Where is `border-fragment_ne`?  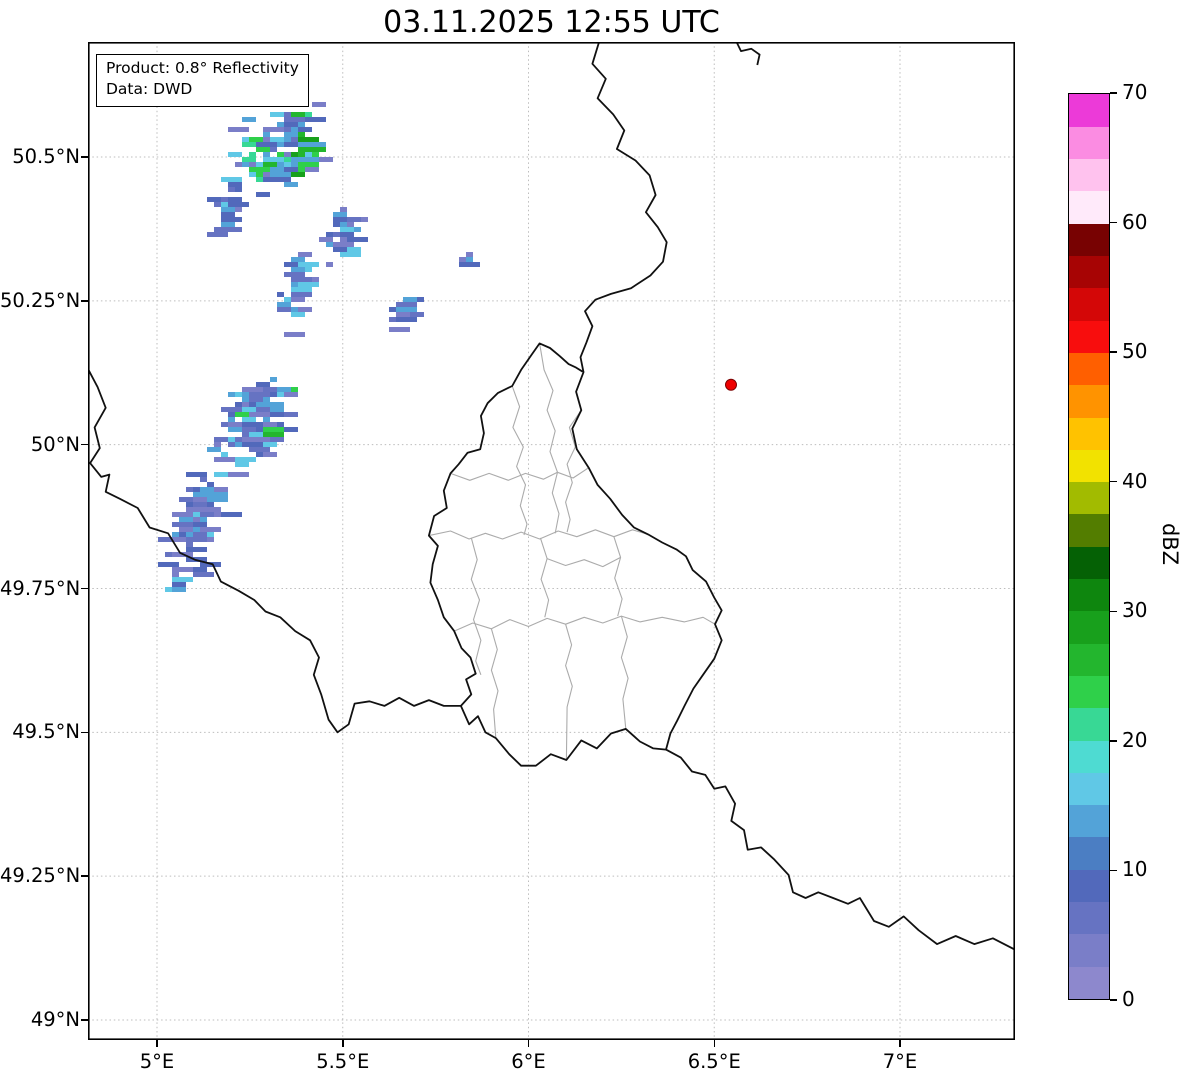 border-fragment_ne is located at coordinates (748, 54).